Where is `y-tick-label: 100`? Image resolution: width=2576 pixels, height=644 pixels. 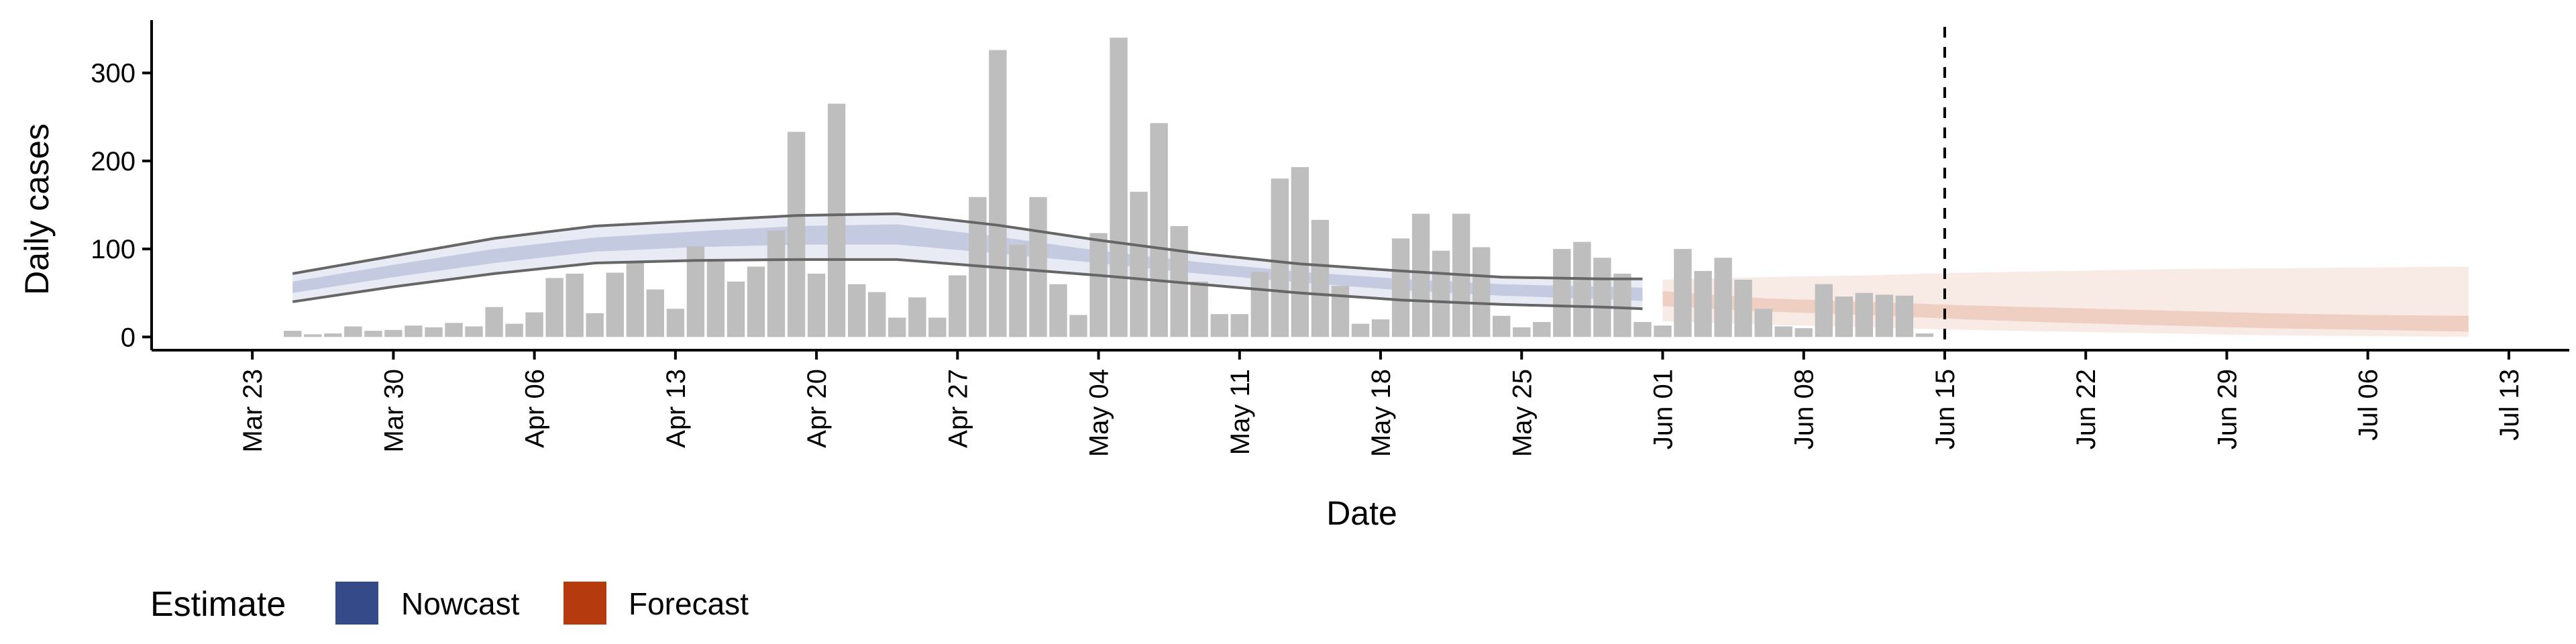 y-tick-label: 100 is located at coordinates (113, 249).